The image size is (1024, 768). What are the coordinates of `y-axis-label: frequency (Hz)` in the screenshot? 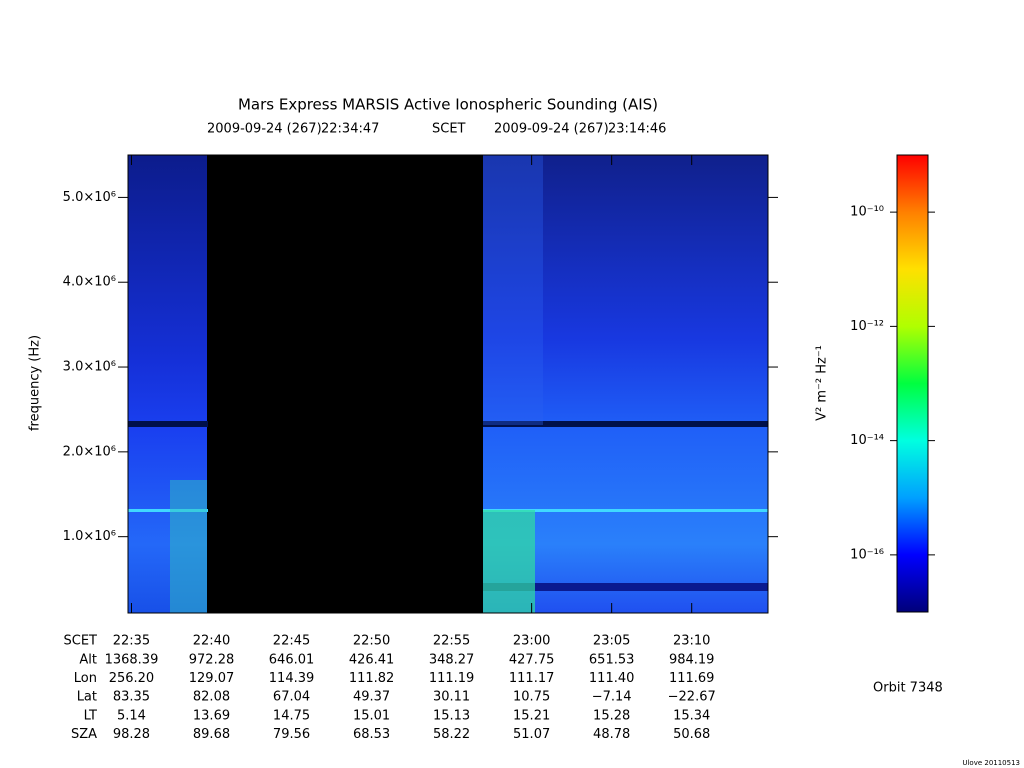 It's located at (35, 383).